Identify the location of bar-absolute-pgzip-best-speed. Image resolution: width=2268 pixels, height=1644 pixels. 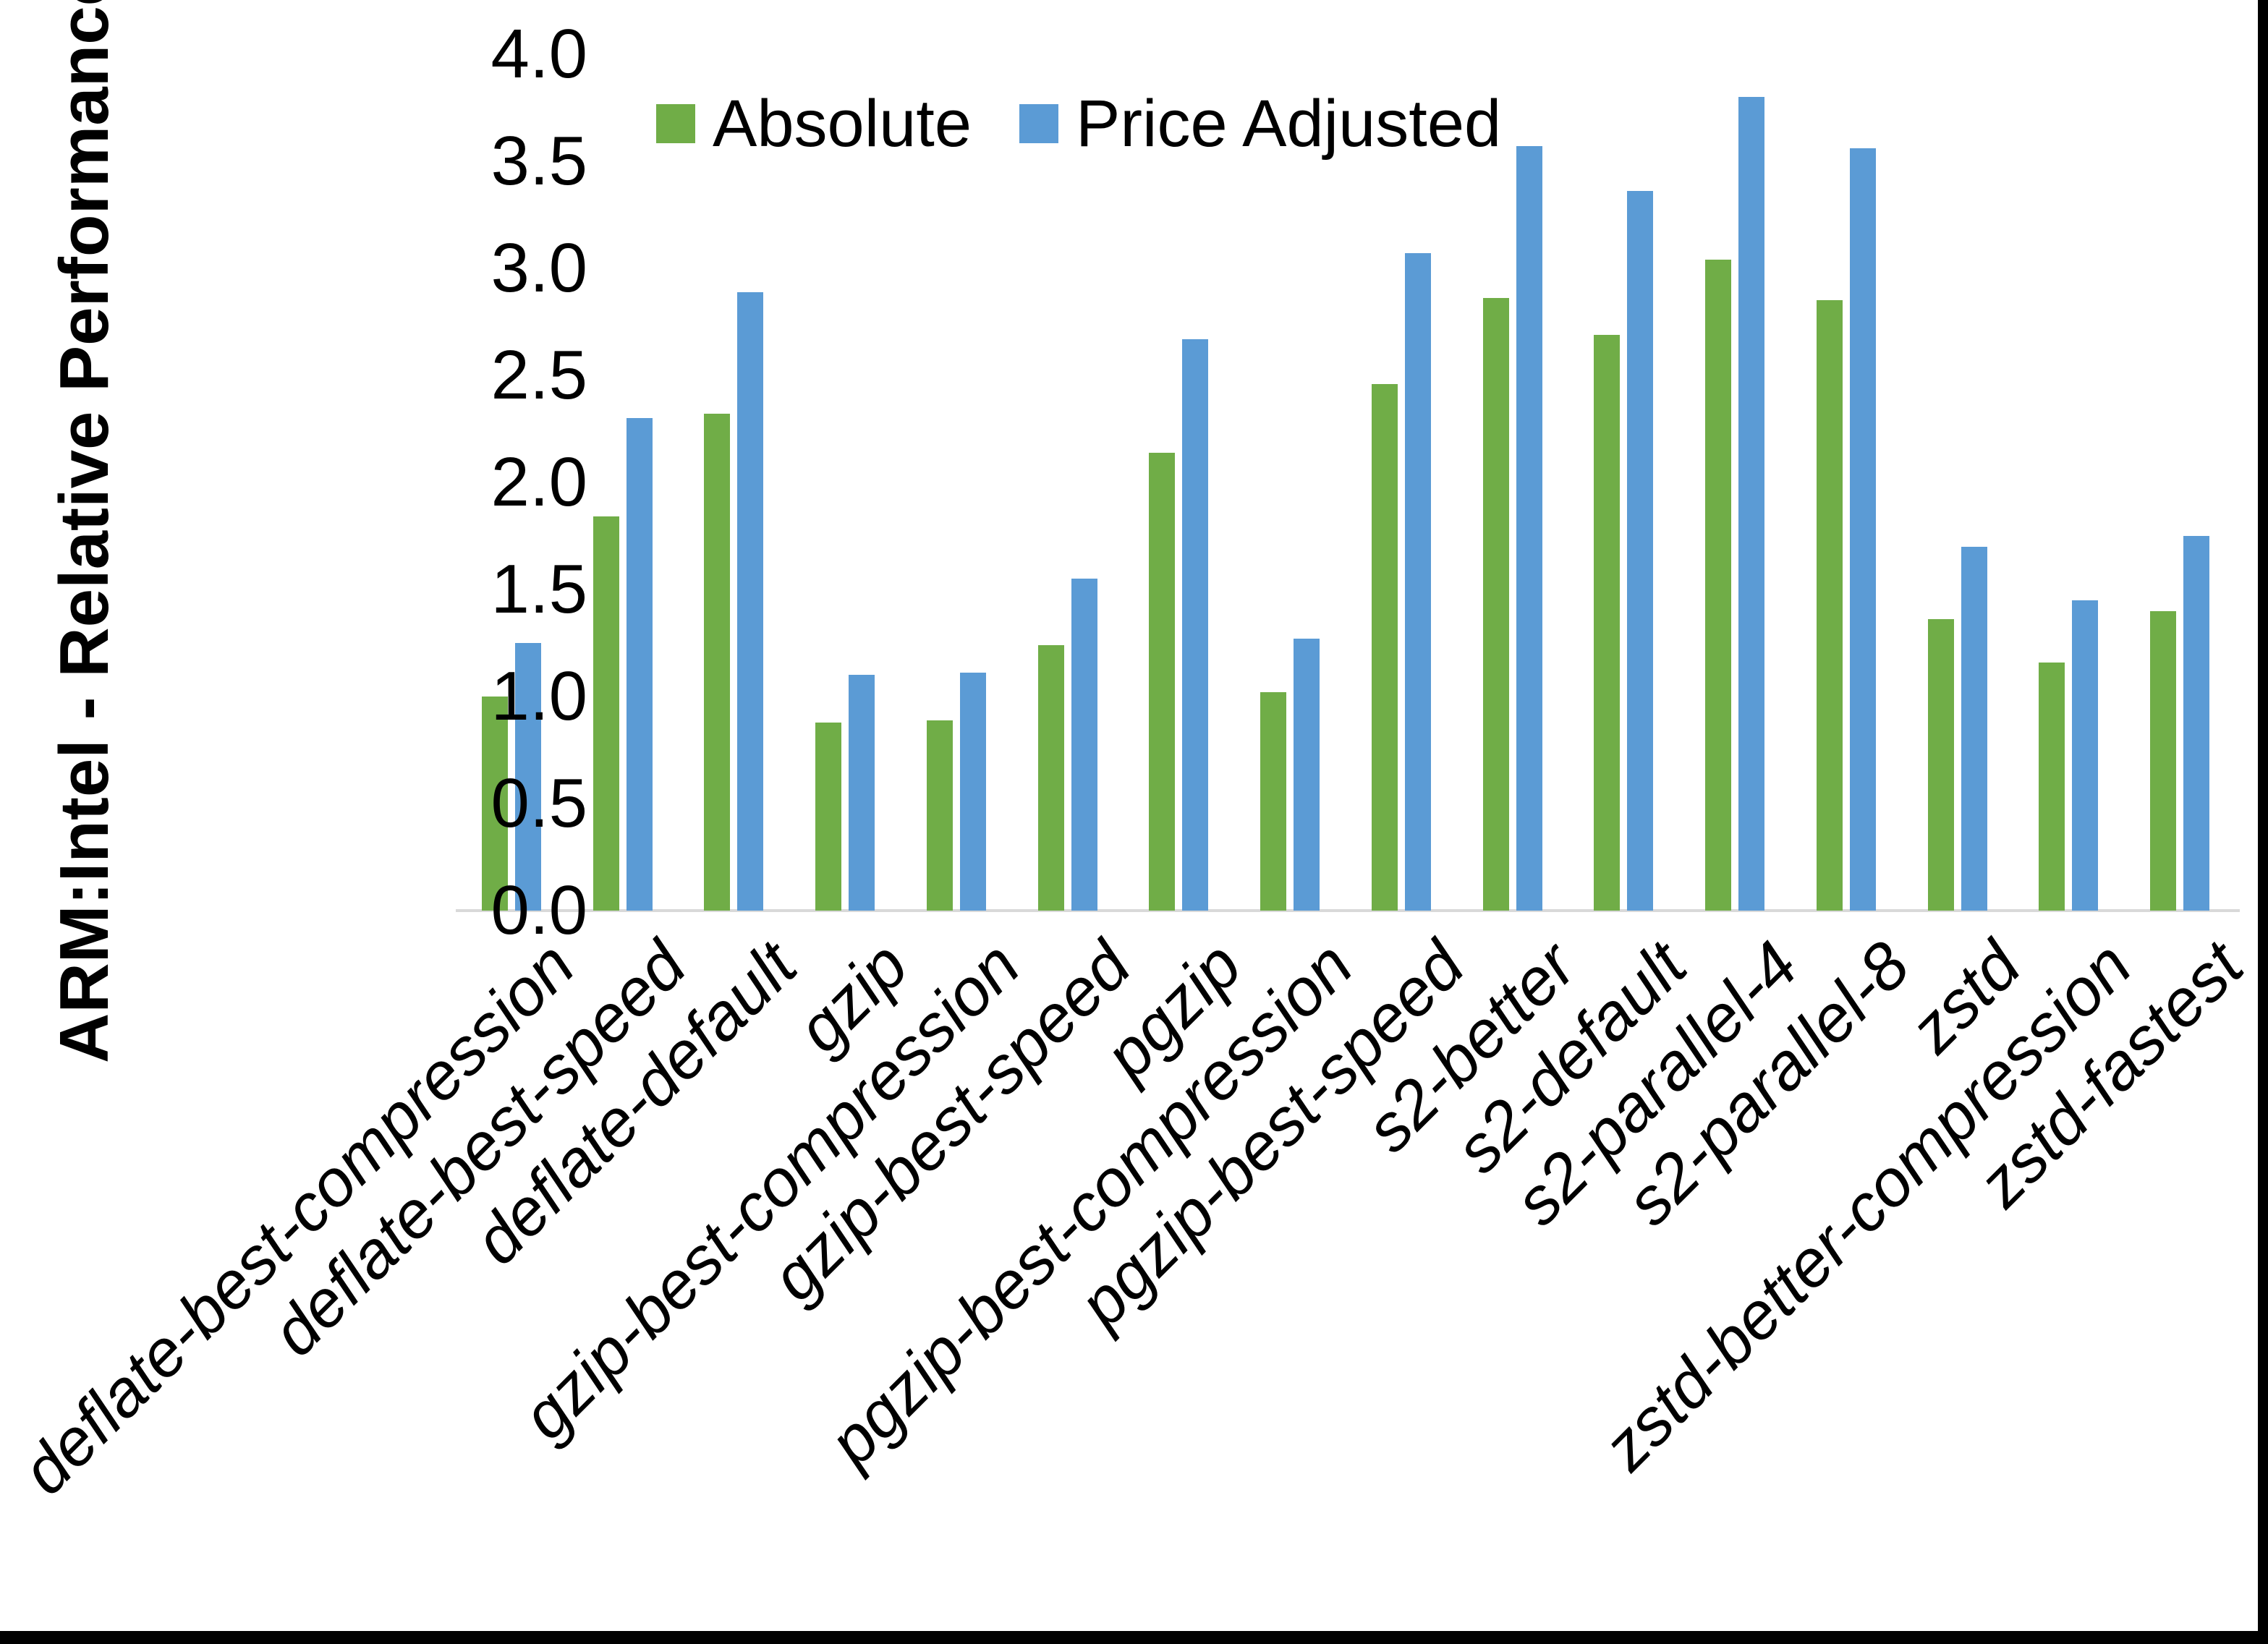
(1384, 647).